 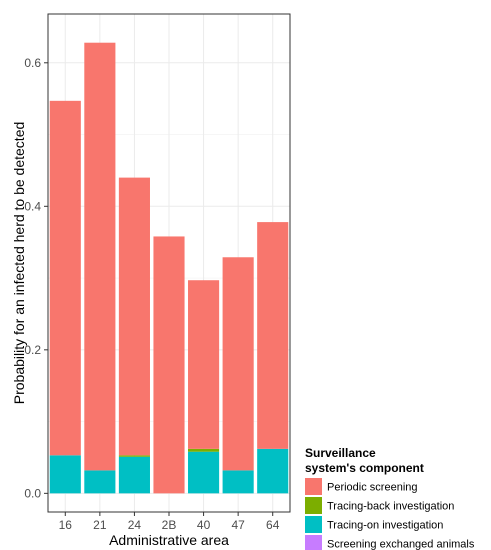 I want to click on x-tick-label: 16, so click(x=66, y=525).